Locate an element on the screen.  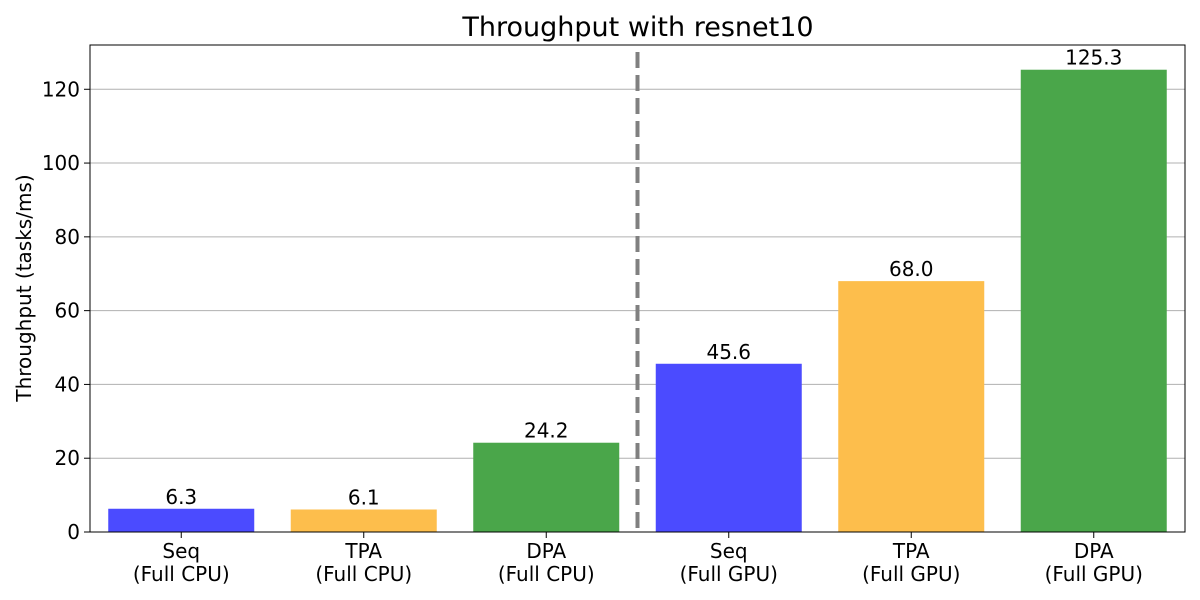
x-tick-label-line-1-0: TPA is located at coordinates (363, 551).